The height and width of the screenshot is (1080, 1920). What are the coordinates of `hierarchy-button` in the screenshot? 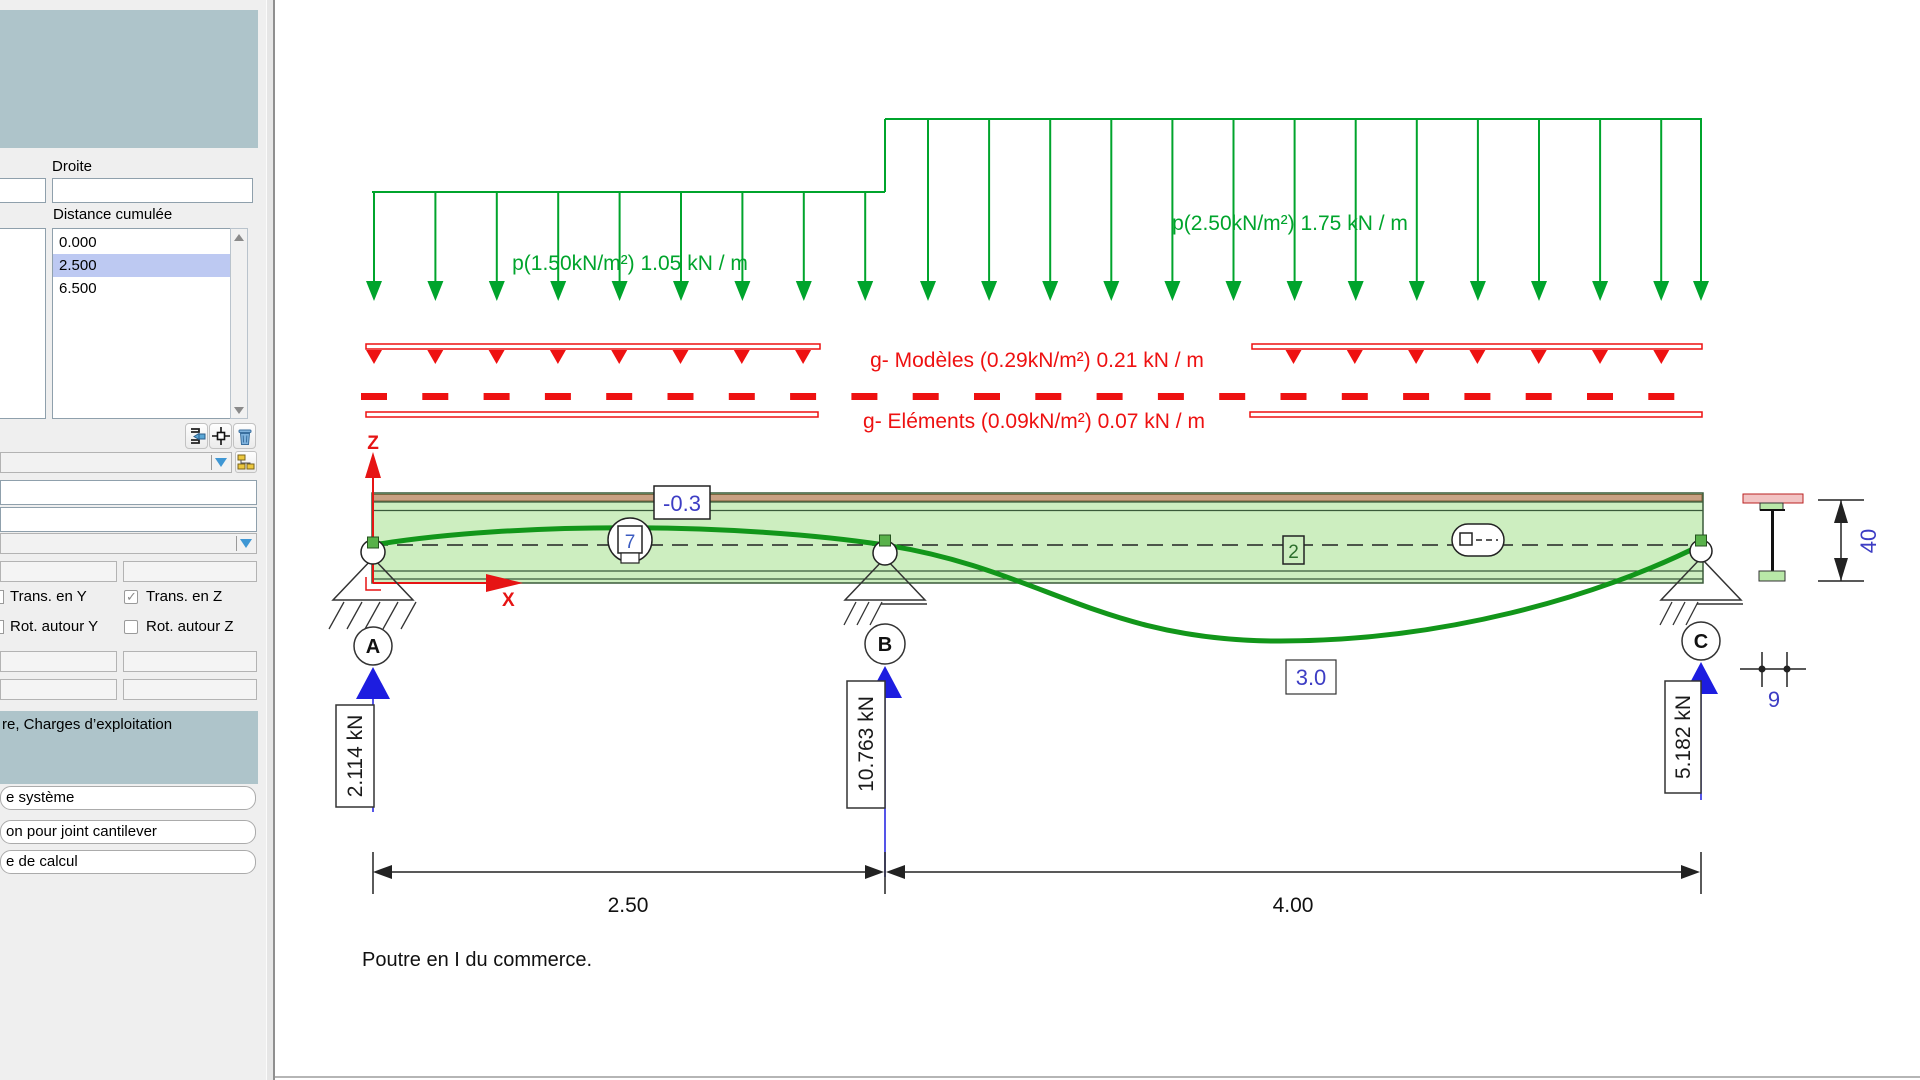 It's located at (246, 462).